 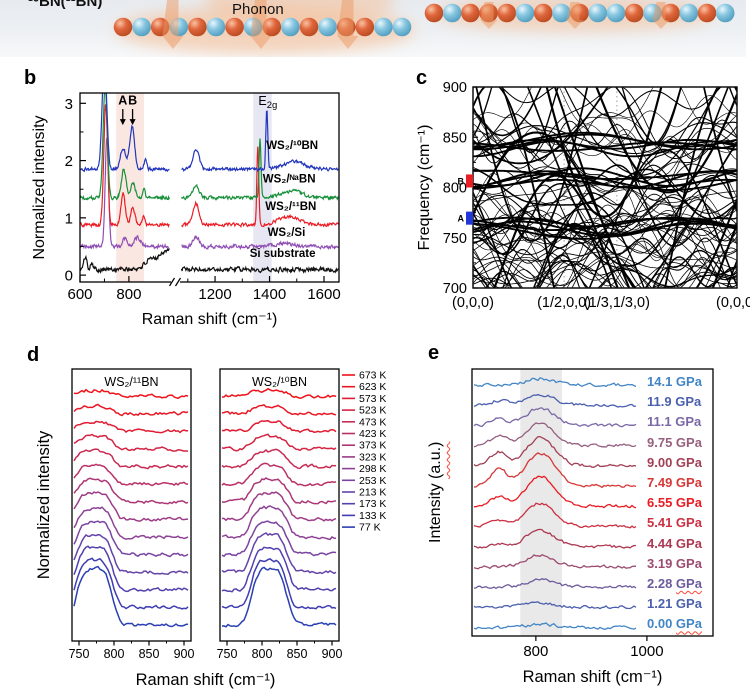 I want to click on pressure-value: 3.19, so click(x=661, y=563).